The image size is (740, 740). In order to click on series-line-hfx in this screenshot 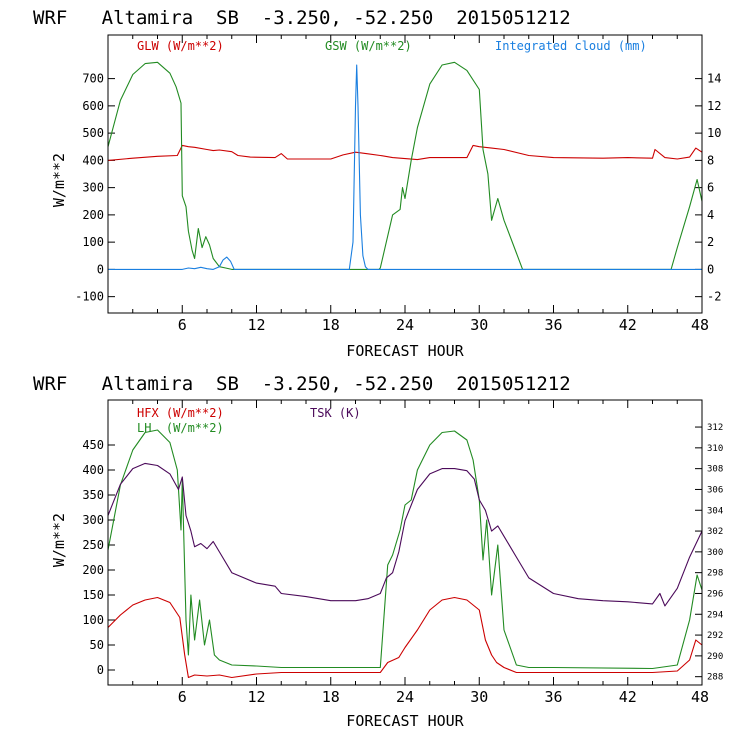, I will do `click(405, 637)`.